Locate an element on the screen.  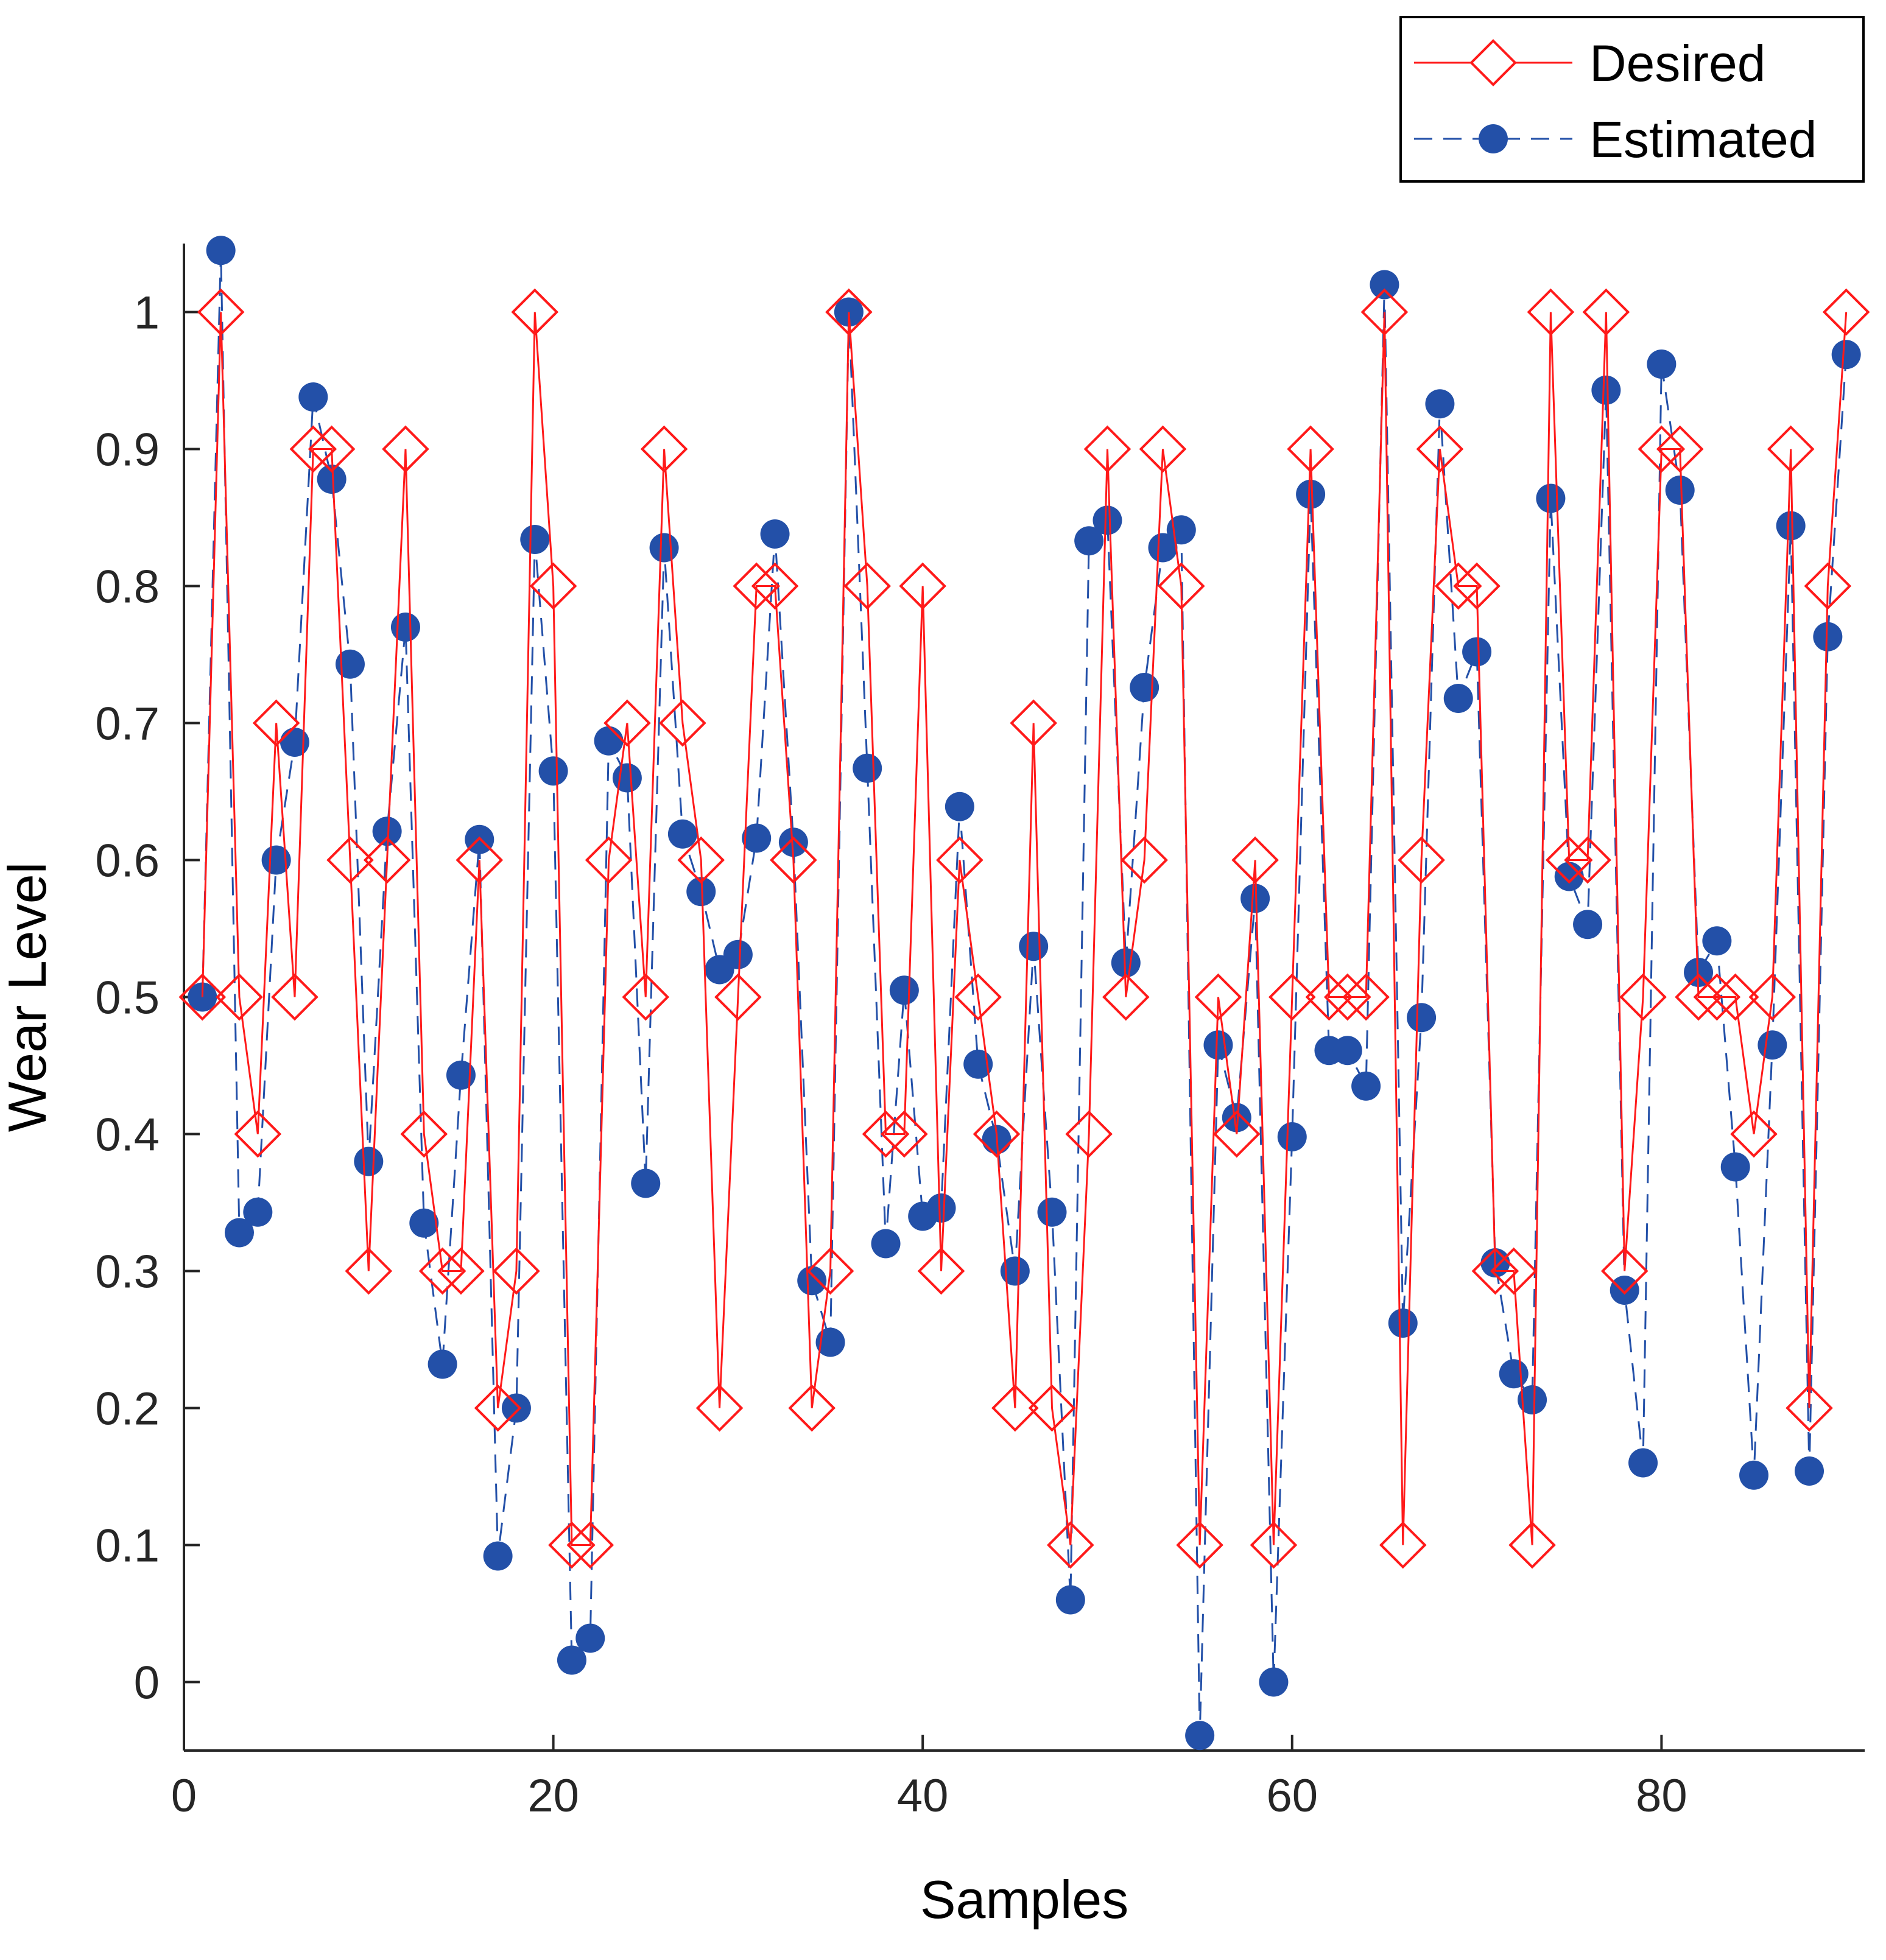
x-tick-label: 0 is located at coordinates (184, 1796).